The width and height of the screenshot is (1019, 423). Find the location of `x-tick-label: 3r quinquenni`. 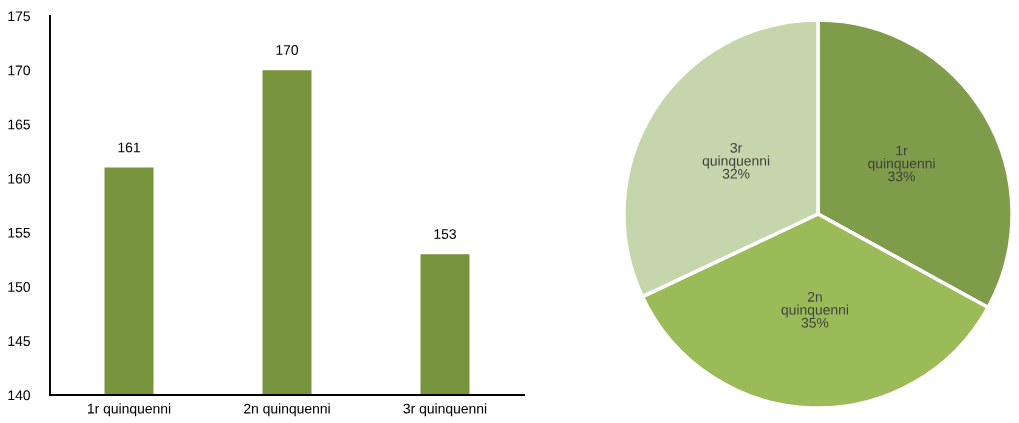

x-tick-label: 3r quinquenni is located at coordinates (445, 410).